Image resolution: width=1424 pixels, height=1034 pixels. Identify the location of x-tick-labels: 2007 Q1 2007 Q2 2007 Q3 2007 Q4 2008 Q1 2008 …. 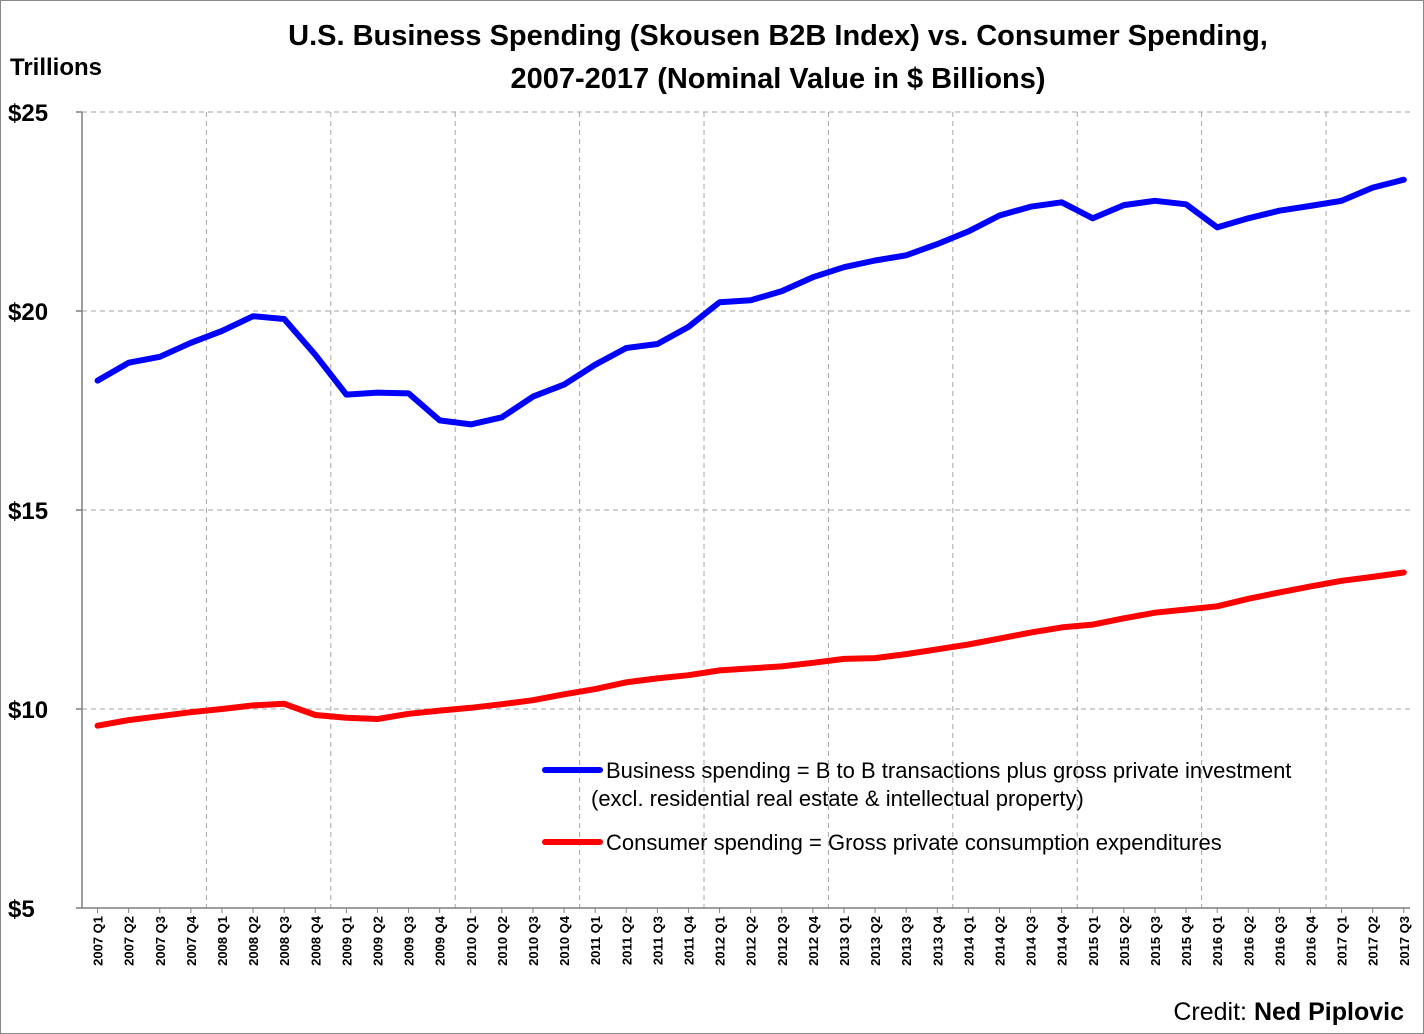
(751, 937).